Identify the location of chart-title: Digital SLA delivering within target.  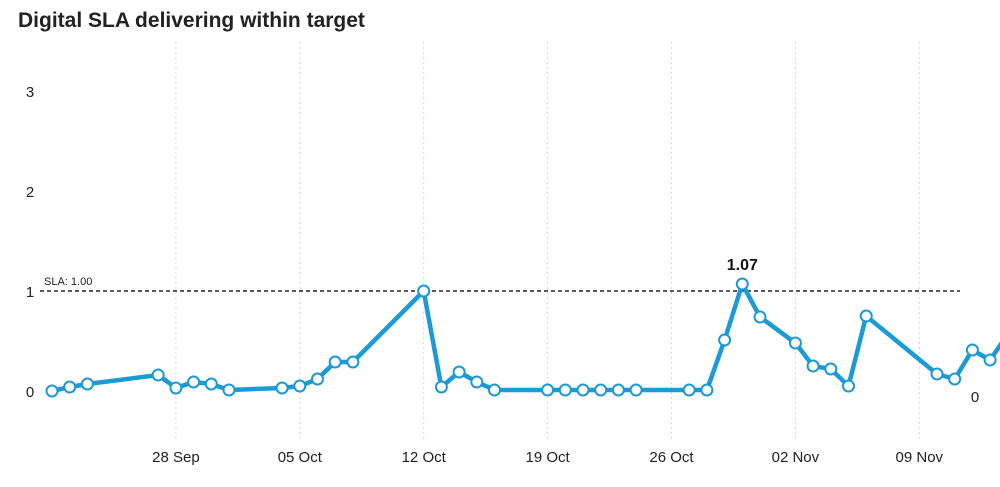
(191, 20).